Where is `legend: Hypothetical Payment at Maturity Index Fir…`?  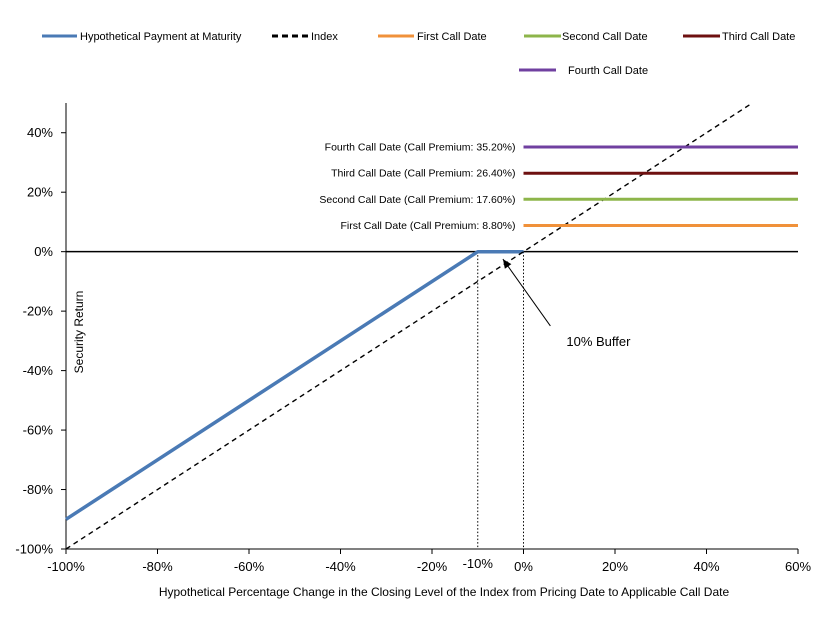 legend: Hypothetical Payment at Maturity Index Fir… is located at coordinates (418, 54).